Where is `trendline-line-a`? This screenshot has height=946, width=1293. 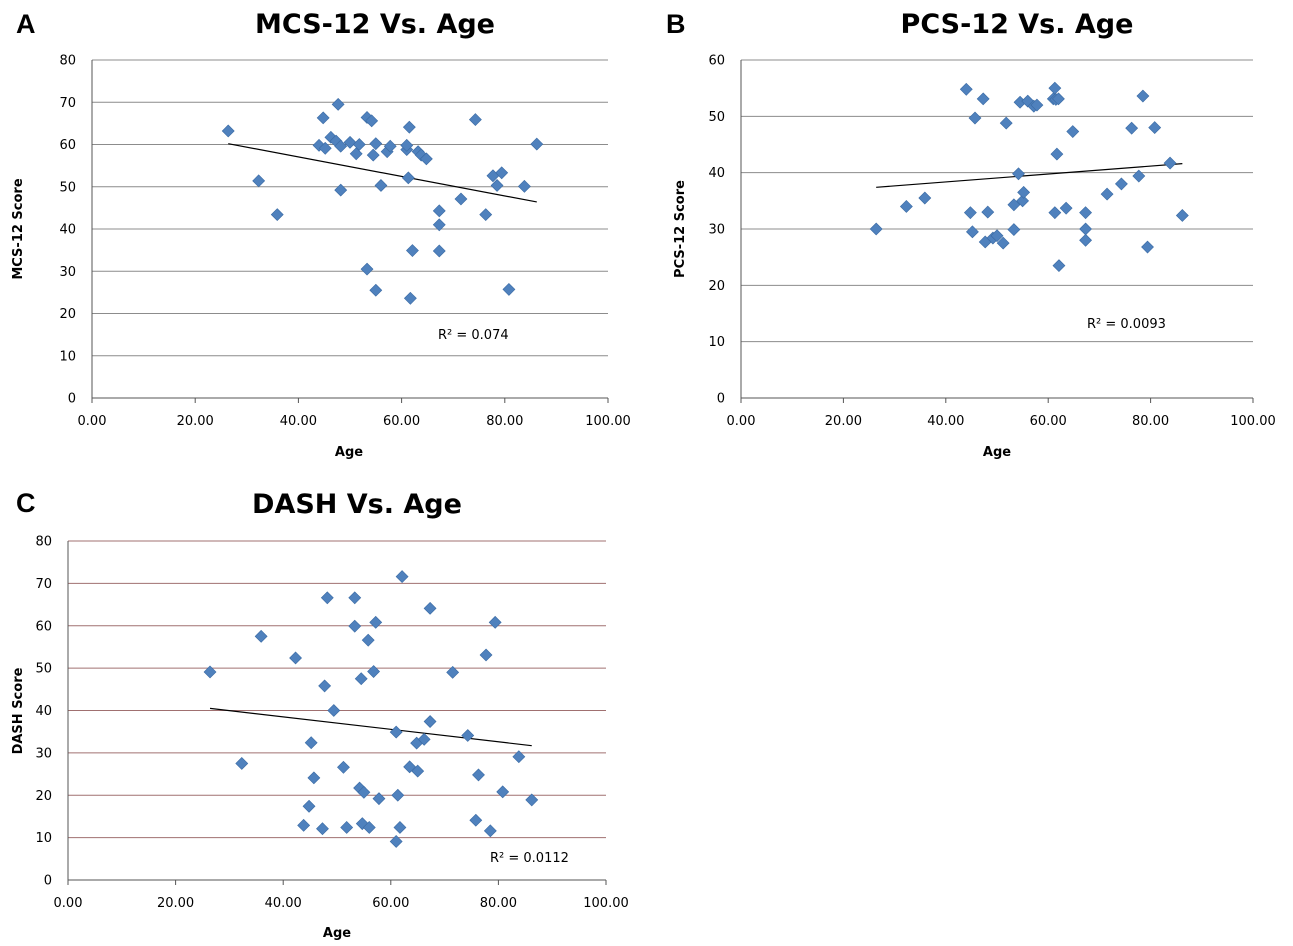 trendline-line-a is located at coordinates (382, 173).